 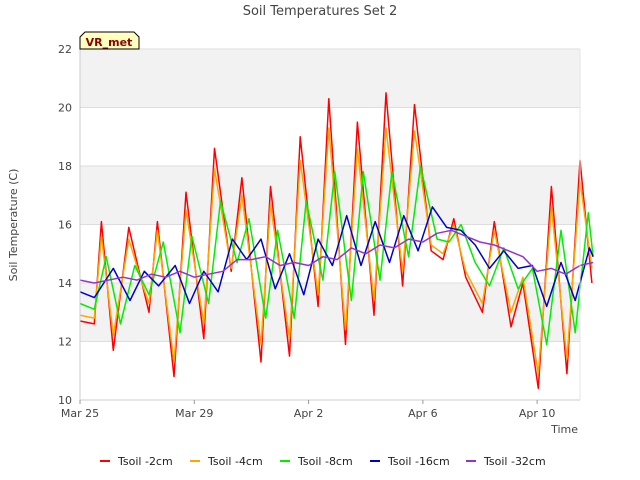 I want to click on legend-label: Tsoil -32cm, so click(x=514, y=461).